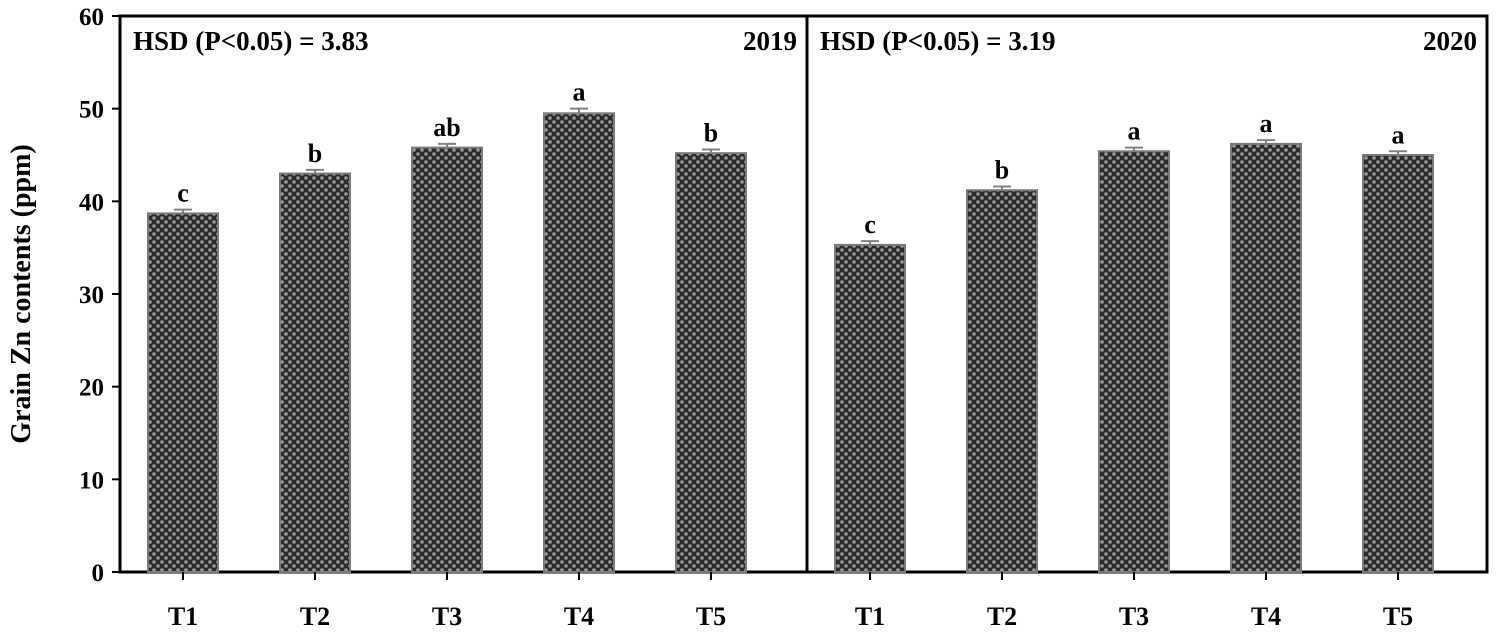 This screenshot has height=639, width=1500. Describe the element at coordinates (579, 616) in the screenshot. I see `x-tick-label-2019: T4` at that location.